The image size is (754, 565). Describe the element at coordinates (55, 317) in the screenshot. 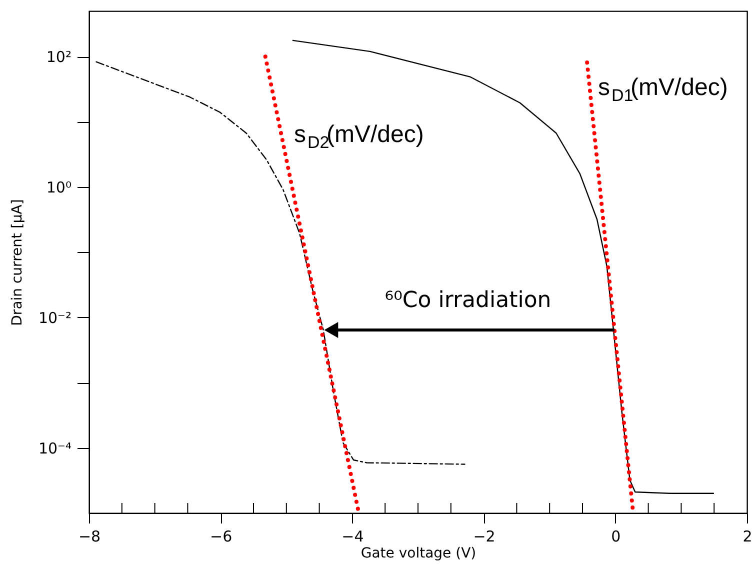

I see `y-tick-label: 10⁻²` at that location.